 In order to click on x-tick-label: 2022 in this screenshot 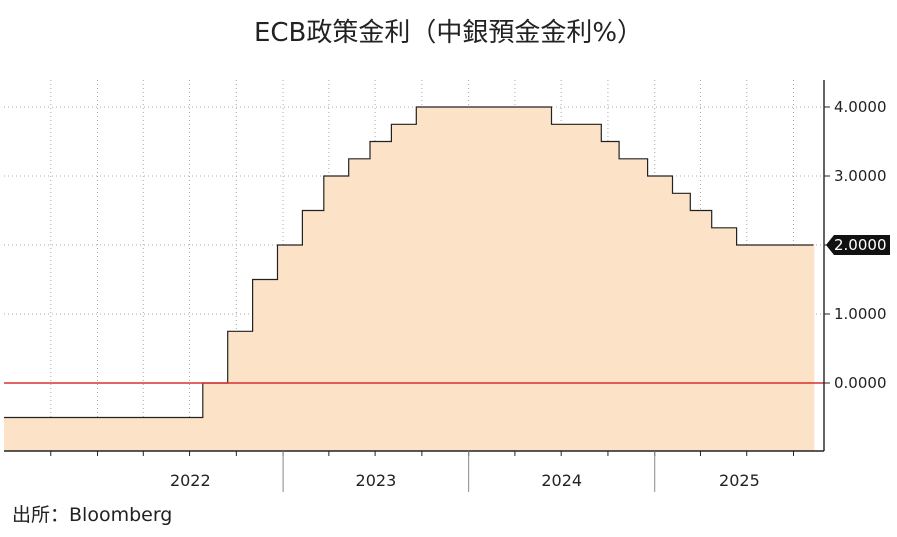, I will do `click(190, 480)`.